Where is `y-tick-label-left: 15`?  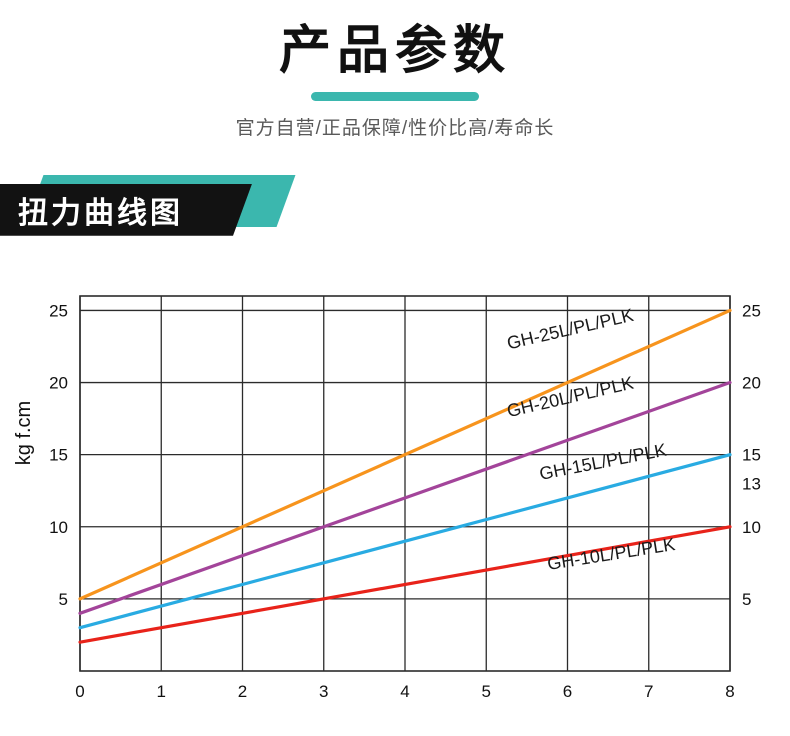
y-tick-label-left: 15 is located at coordinates (58, 454).